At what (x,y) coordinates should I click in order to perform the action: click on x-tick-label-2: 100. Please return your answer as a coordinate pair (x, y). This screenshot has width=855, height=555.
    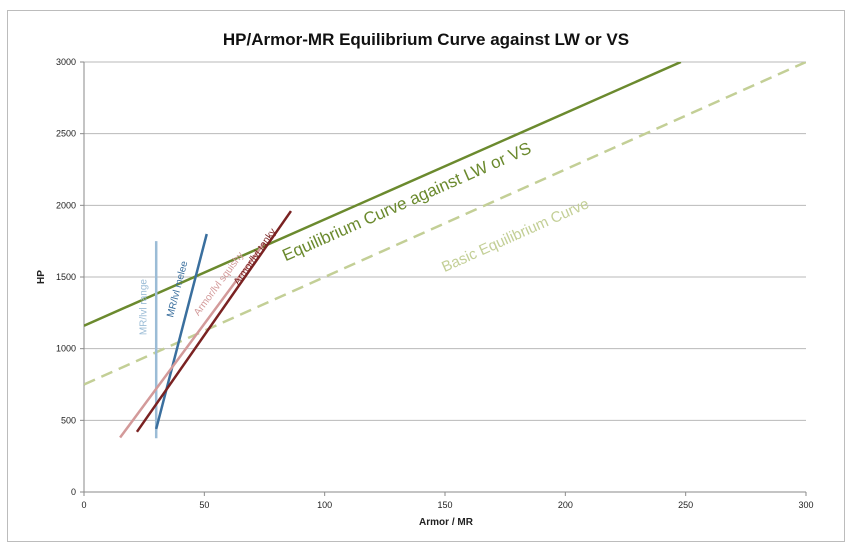
    Looking at the image, I should click on (324, 505).